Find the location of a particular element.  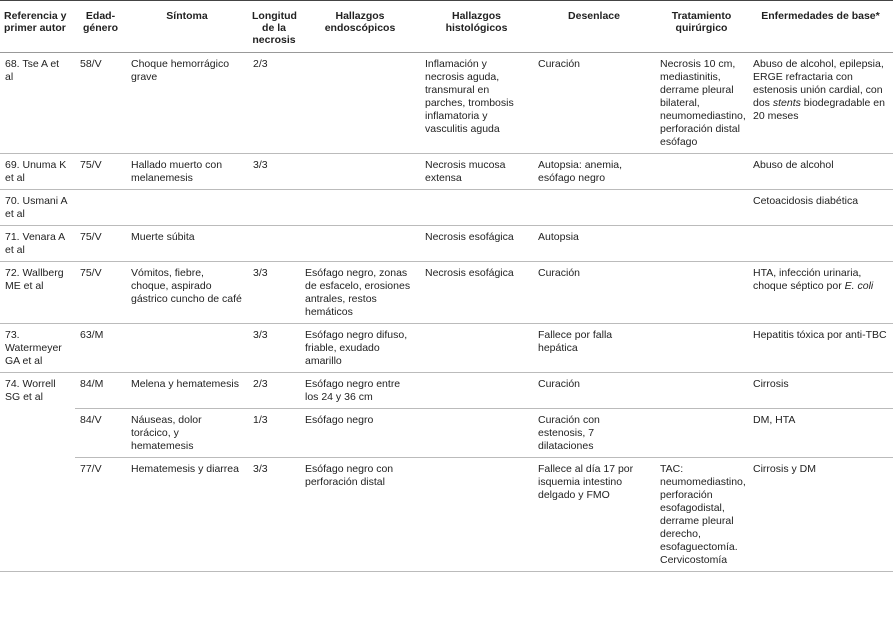

table-cell: Melena y hematemesis is located at coordinates (187, 390).